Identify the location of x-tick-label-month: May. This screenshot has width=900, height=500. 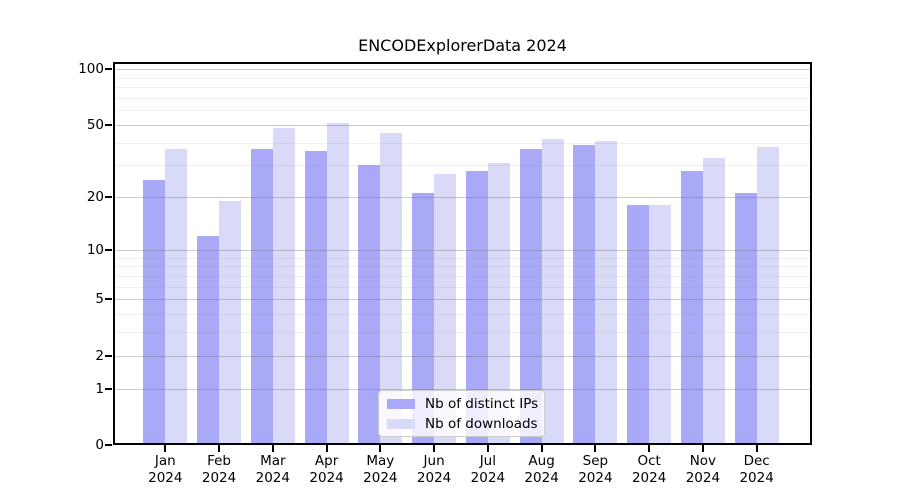
(380, 461).